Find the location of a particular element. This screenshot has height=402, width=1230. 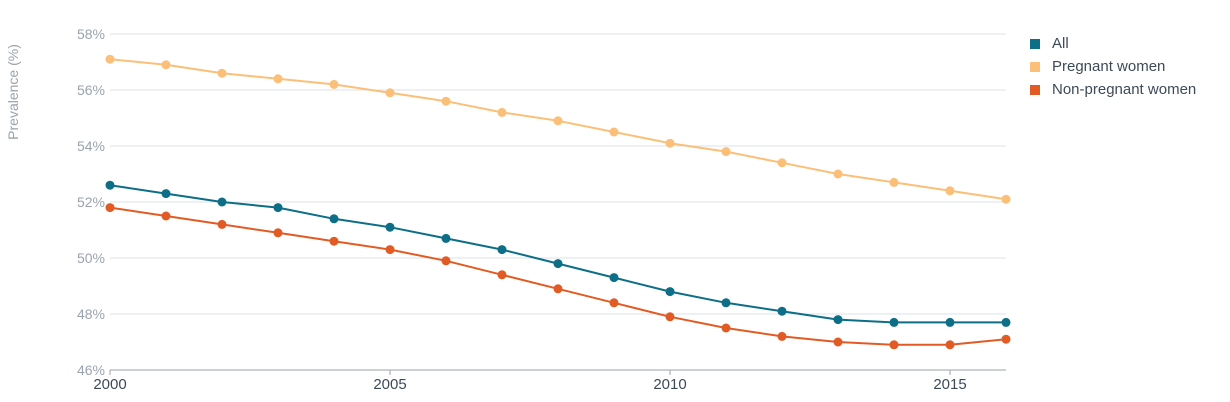

x-axis-ticks: 2000 2005 2010 2015 is located at coordinates (530, 381).